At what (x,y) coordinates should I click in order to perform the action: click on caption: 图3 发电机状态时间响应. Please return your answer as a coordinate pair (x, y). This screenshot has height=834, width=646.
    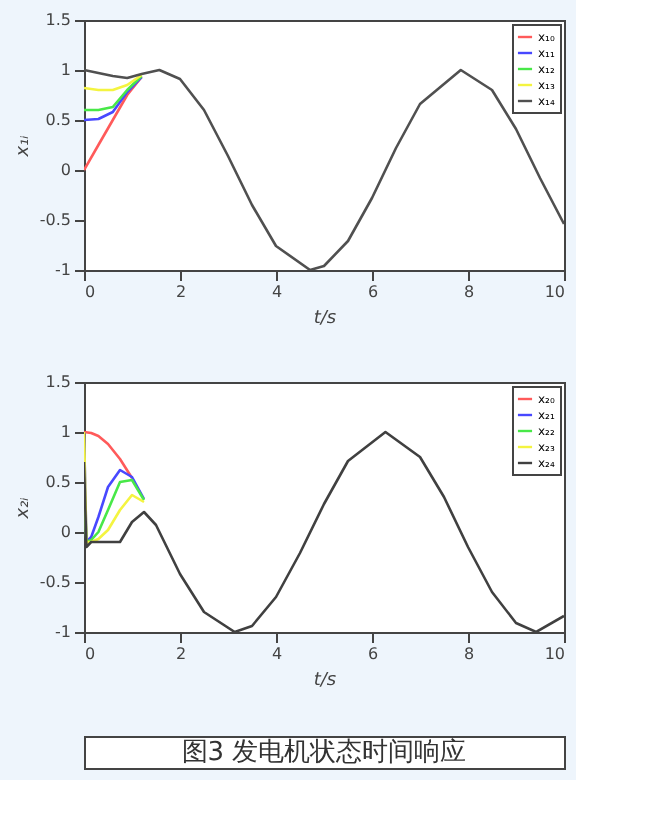
    Looking at the image, I should click on (324, 752).